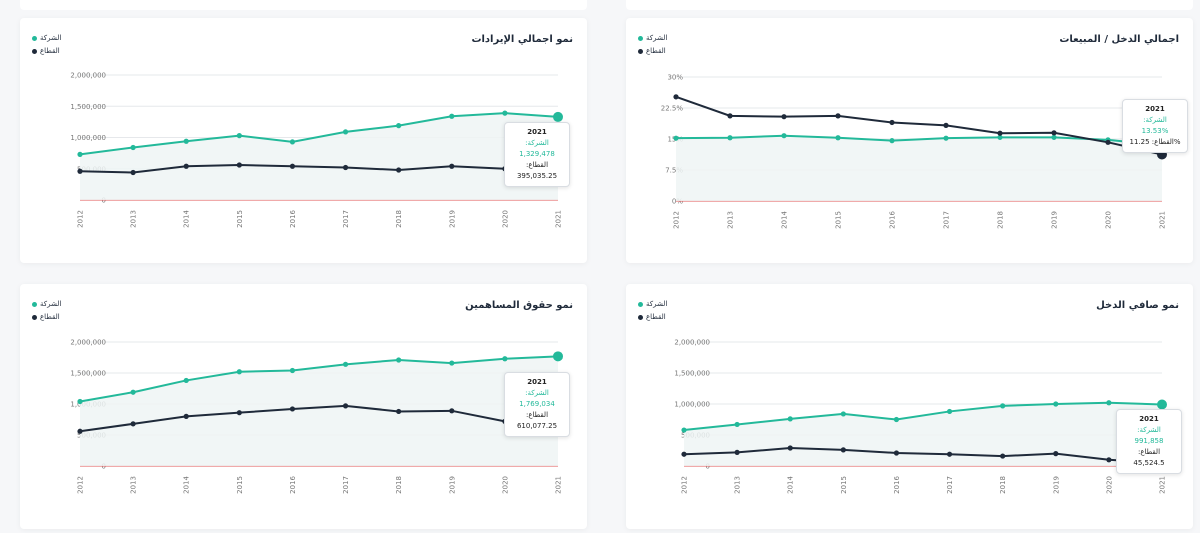 This screenshot has width=1200, height=533. What do you see at coordinates (505, 485) in the screenshot?
I see `x-tick-label: 2020` at bounding box center [505, 485].